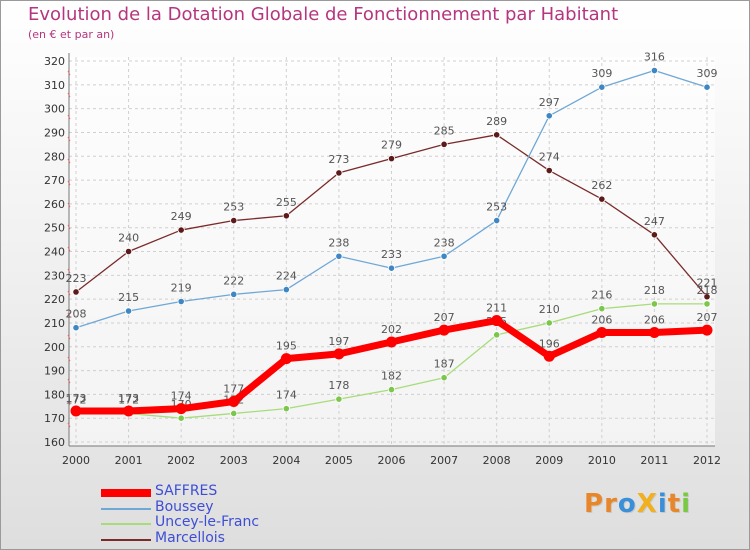 The image size is (750, 550). I want to click on y-tick-label: 170, so click(54, 418).